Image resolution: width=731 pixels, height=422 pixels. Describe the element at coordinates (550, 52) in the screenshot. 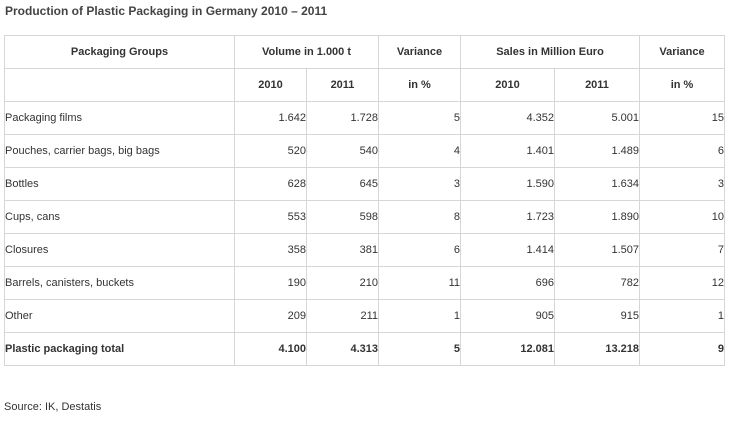

I see `header-sales: Sales in Million Euro` at that location.